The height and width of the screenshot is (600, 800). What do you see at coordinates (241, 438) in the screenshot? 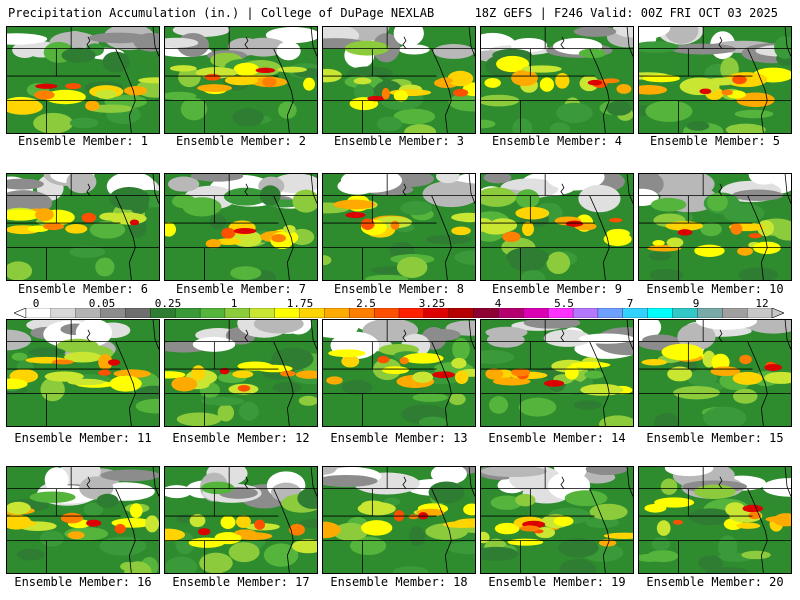
I see `ensemble-member-label: Ensemble Member: 12` at bounding box center [241, 438].